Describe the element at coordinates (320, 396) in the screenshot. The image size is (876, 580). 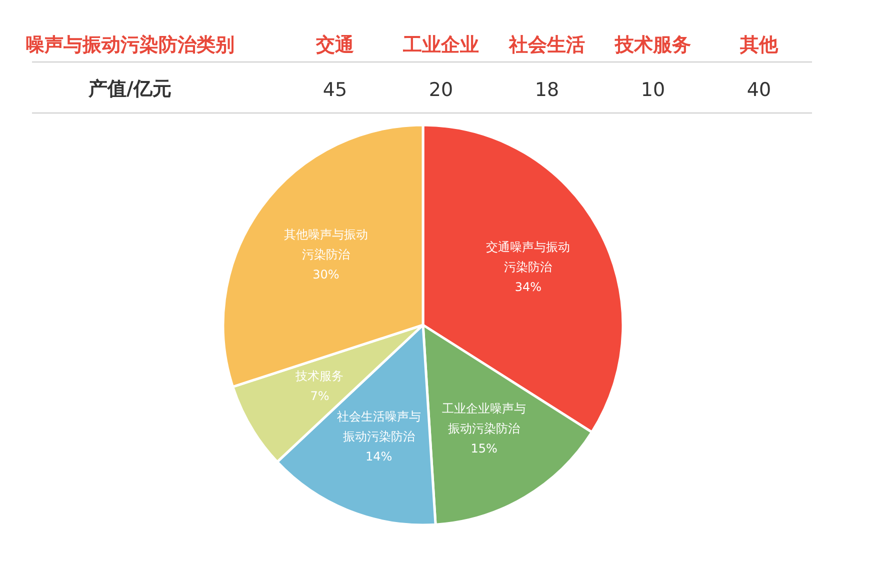
I see `data-label: 7%` at that location.